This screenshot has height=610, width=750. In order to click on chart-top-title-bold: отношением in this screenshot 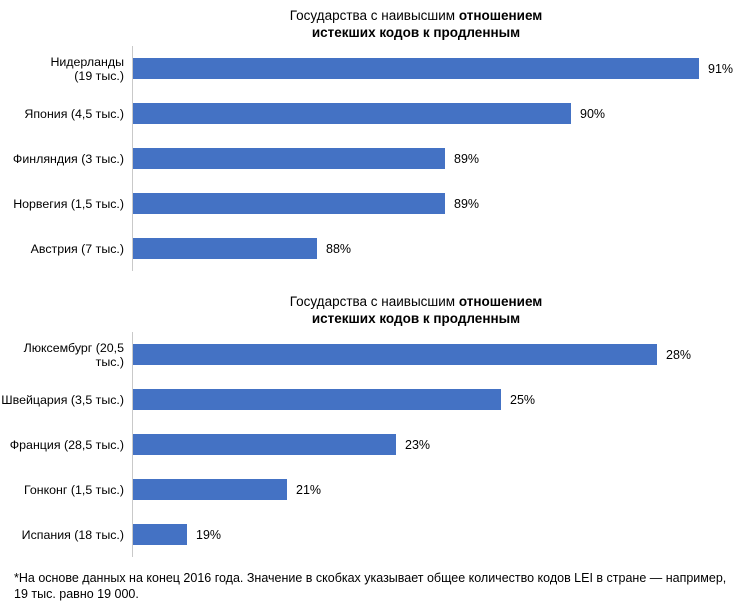, I will do `click(500, 15)`.